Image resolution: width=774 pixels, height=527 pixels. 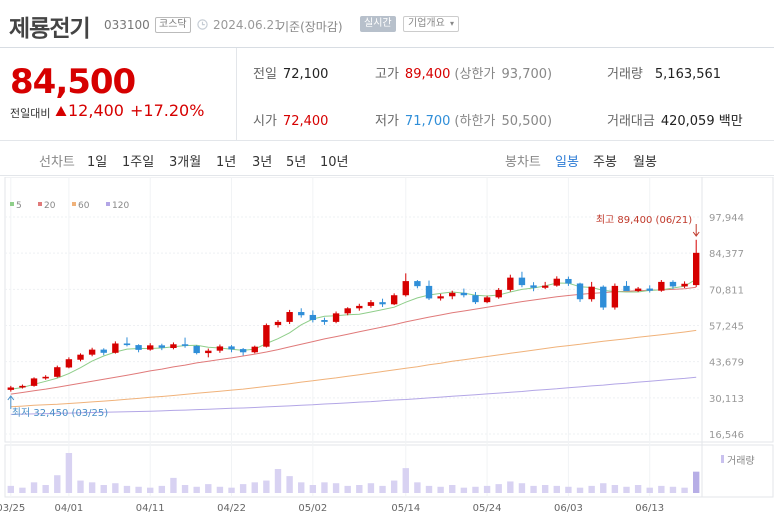 I want to click on low-annotation: 최저 32,450 (03/25), so click(x=60, y=413).